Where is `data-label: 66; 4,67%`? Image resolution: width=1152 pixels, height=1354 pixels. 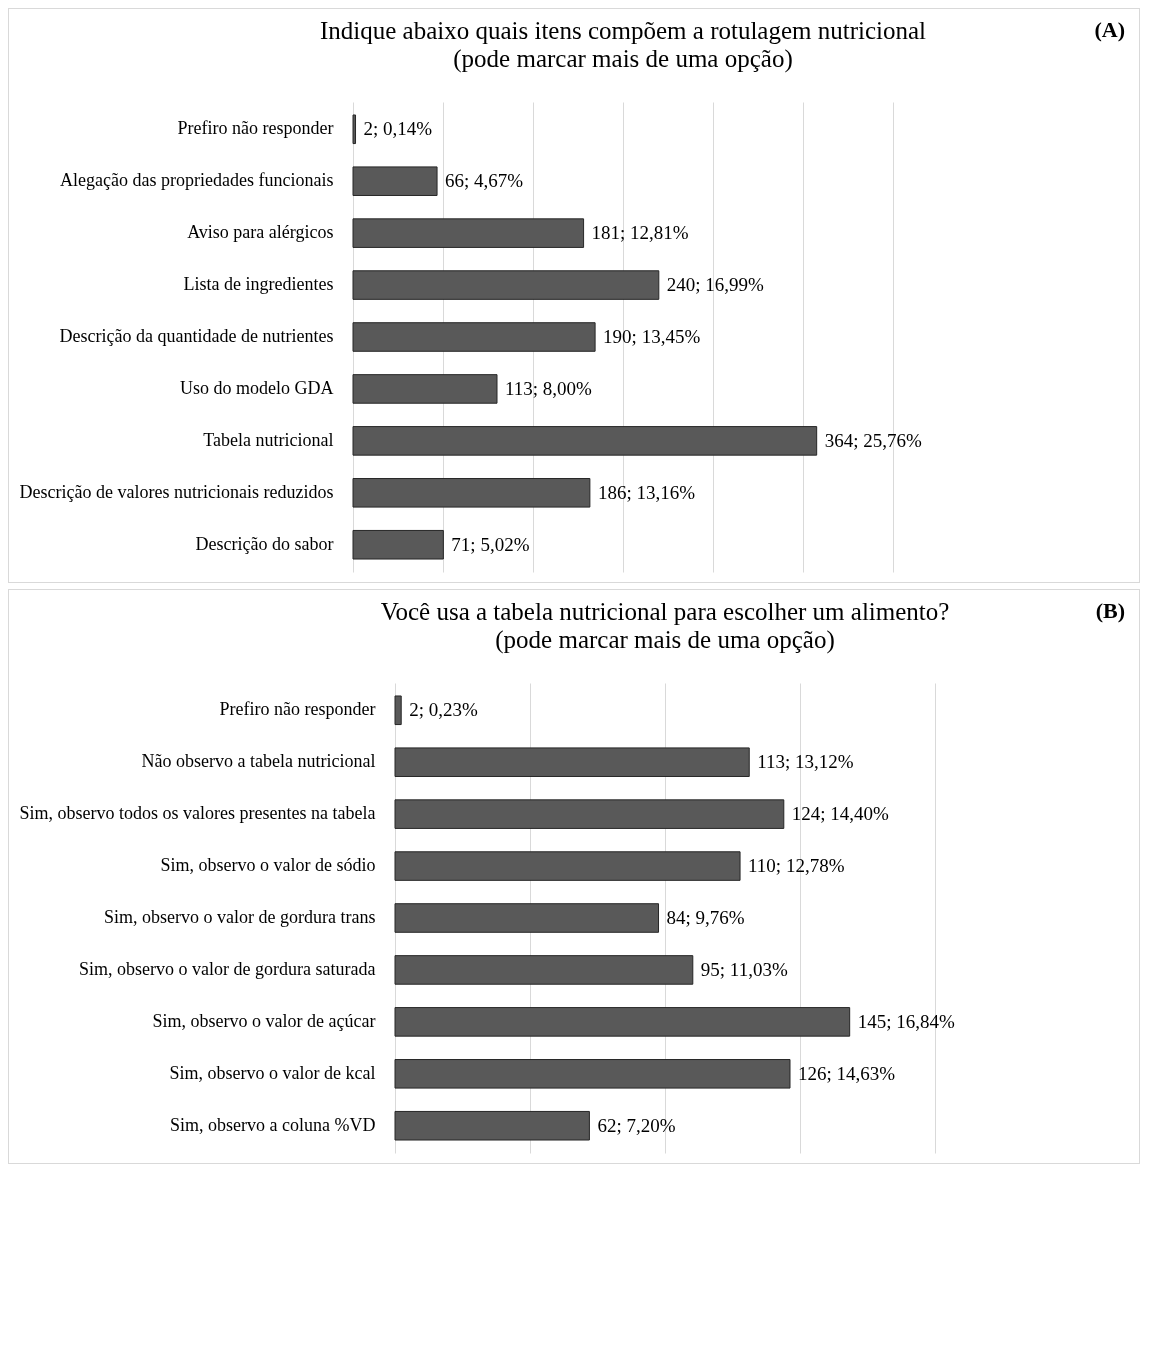
data-label: 66; 4,67% is located at coordinates (484, 181).